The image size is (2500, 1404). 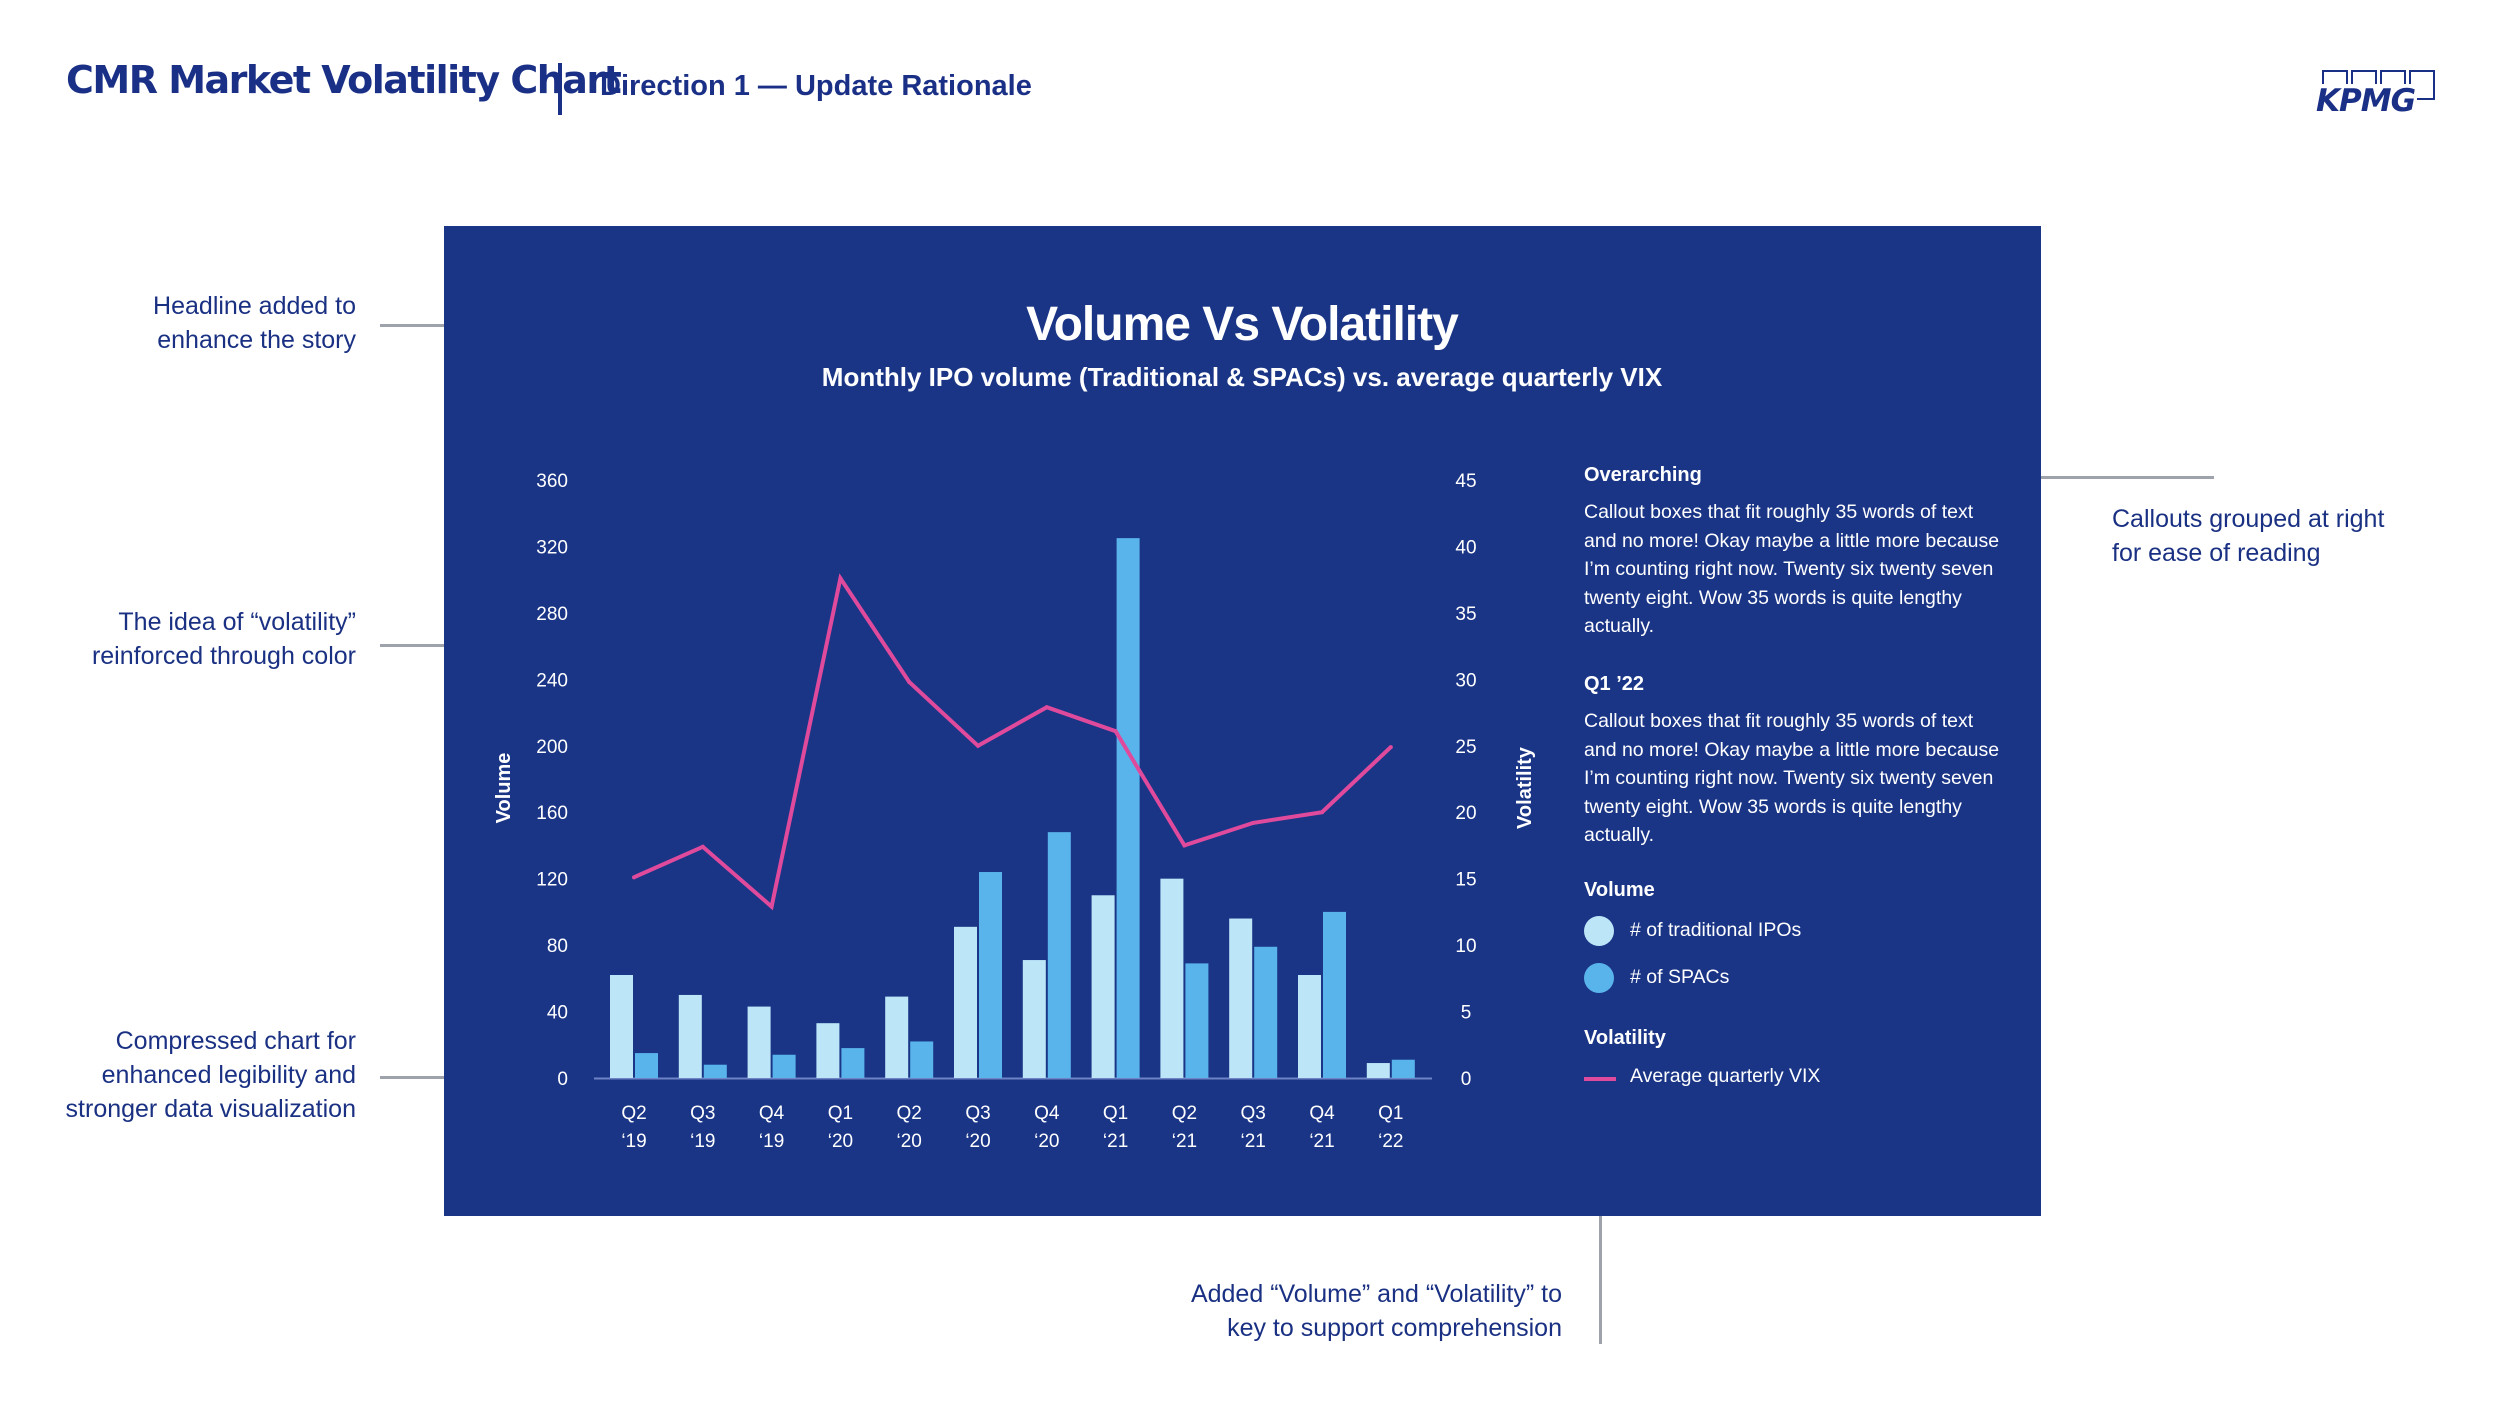 What do you see at coordinates (1600, 1079) in the screenshot?
I see `legend-vix-line` at bounding box center [1600, 1079].